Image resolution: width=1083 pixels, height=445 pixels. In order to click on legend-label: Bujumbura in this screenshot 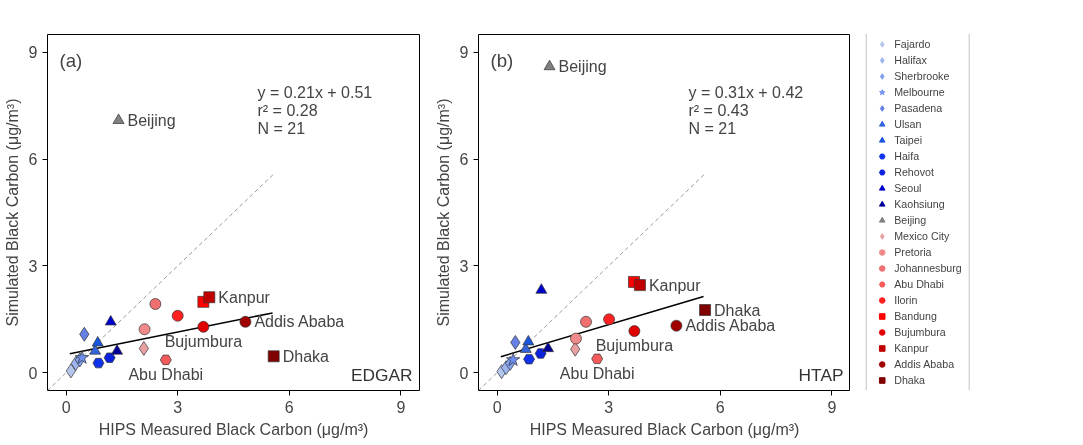, I will do `click(920, 332)`.